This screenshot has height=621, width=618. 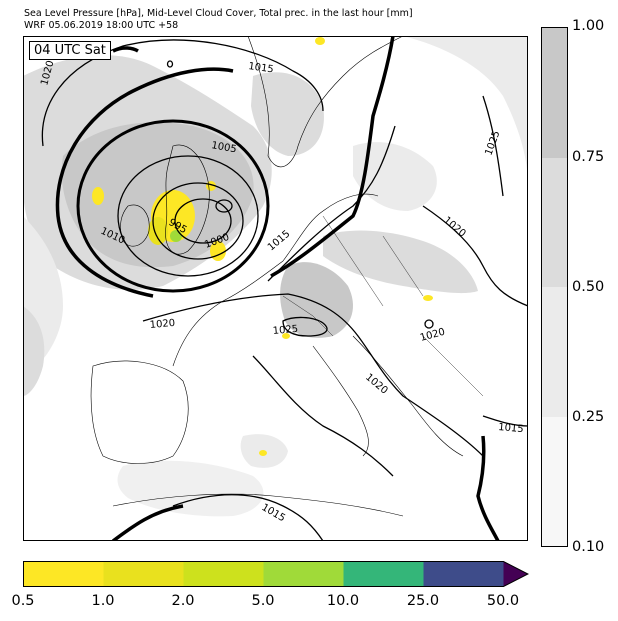 I want to click on precip-tick-label: 2.0, so click(x=183, y=601).